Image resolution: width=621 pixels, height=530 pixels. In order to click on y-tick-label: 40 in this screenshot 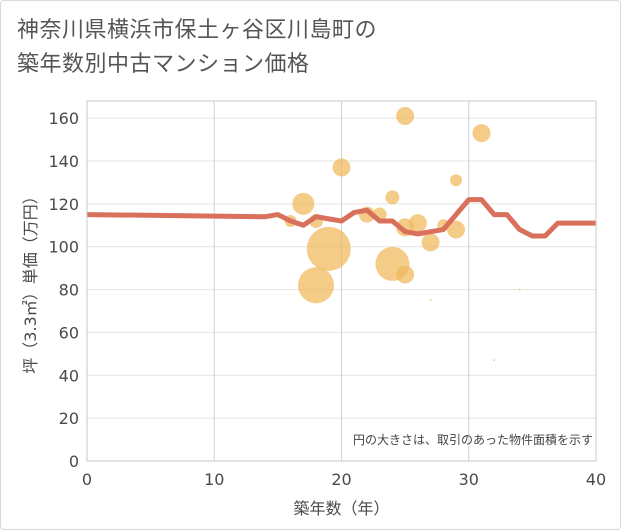, I will do `click(69, 375)`.